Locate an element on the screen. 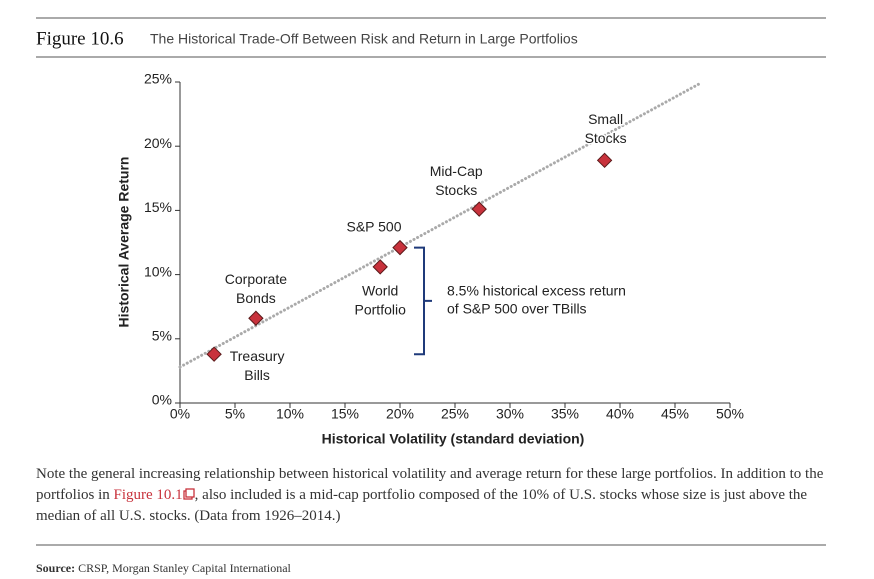 Image resolution: width=874 pixels, height=579 pixels. annotation: of S&P 500 over TBills is located at coordinates (517, 309).